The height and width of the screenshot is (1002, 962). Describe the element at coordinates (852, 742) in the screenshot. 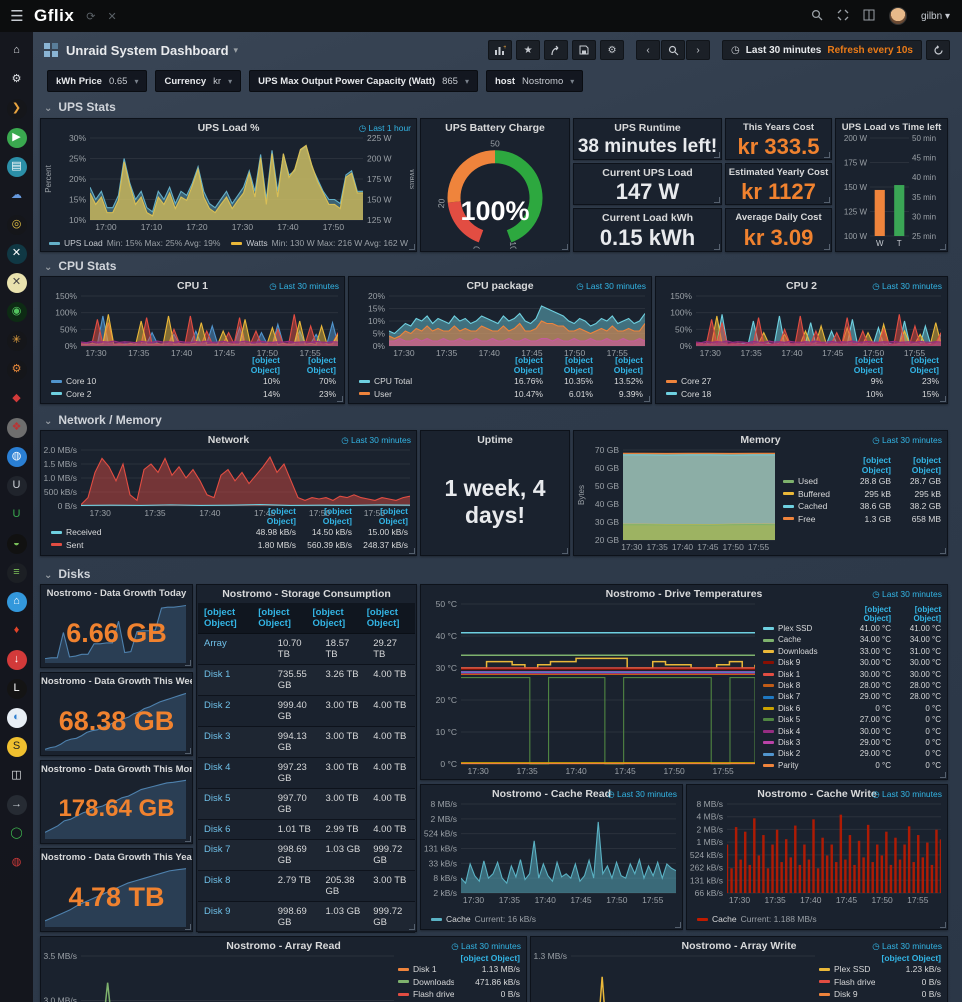

I see `legend-row: Disk 3 29.00 °C 0 °C` at that location.